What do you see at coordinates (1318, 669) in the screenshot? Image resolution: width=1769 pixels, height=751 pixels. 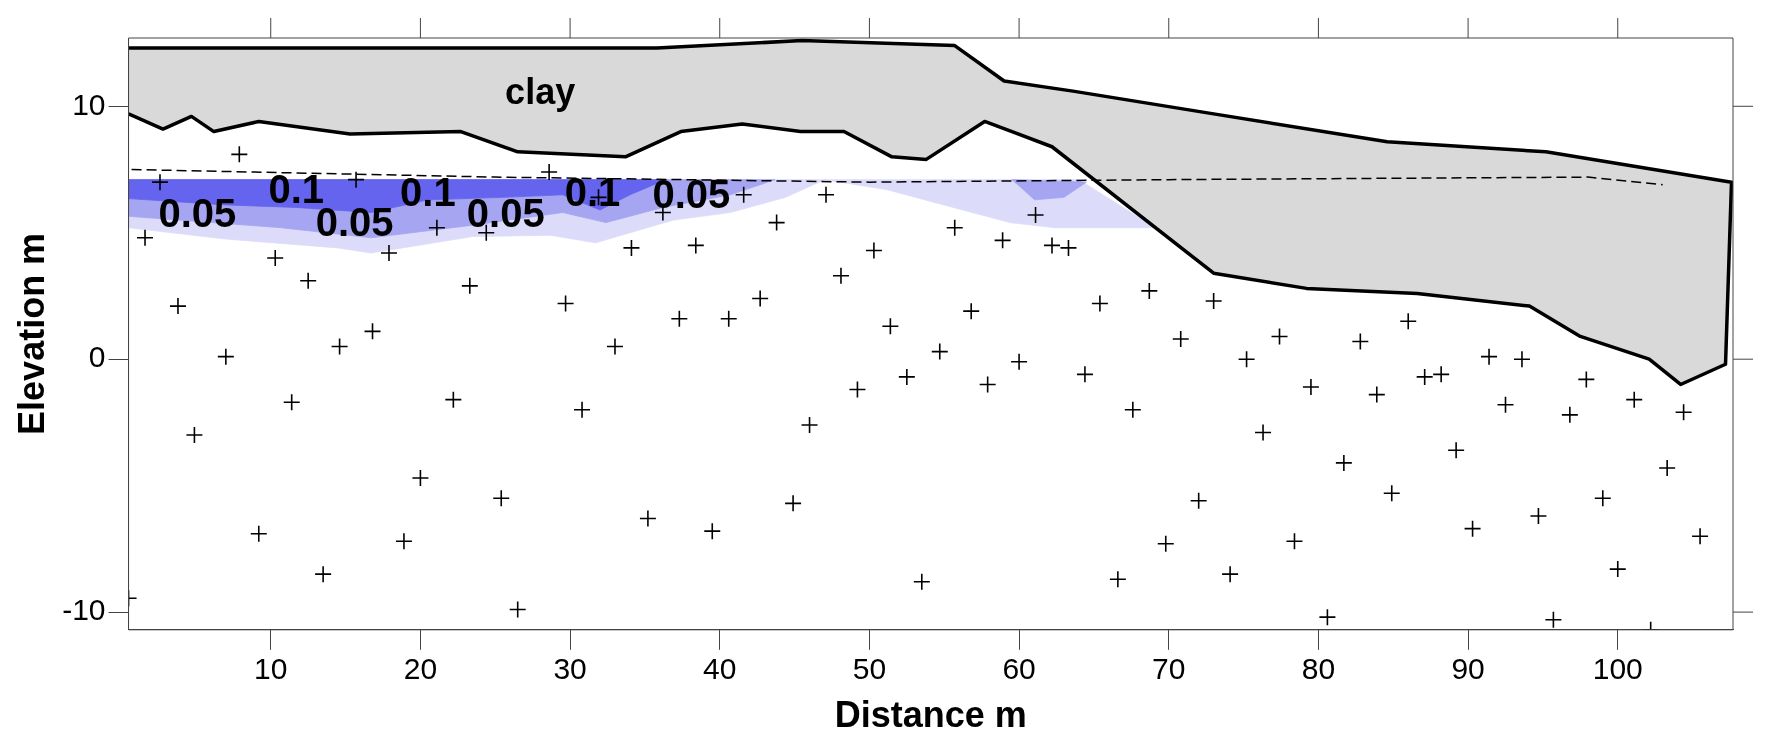 I see `x-tick-label: 80` at bounding box center [1318, 669].